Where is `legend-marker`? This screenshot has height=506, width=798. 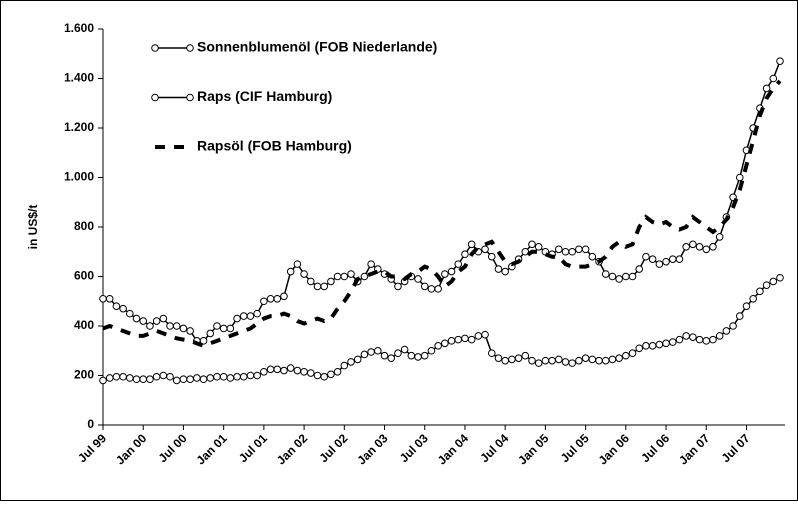
legend-marker is located at coordinates (190, 97).